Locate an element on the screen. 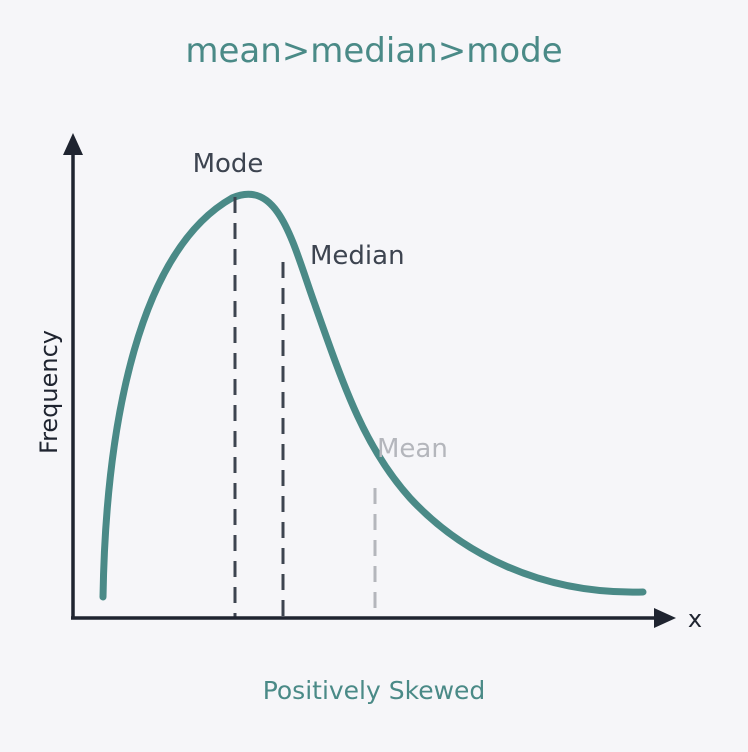 The height and width of the screenshot is (752, 748). diagram-caption: Positively Skewed is located at coordinates (374, 690).